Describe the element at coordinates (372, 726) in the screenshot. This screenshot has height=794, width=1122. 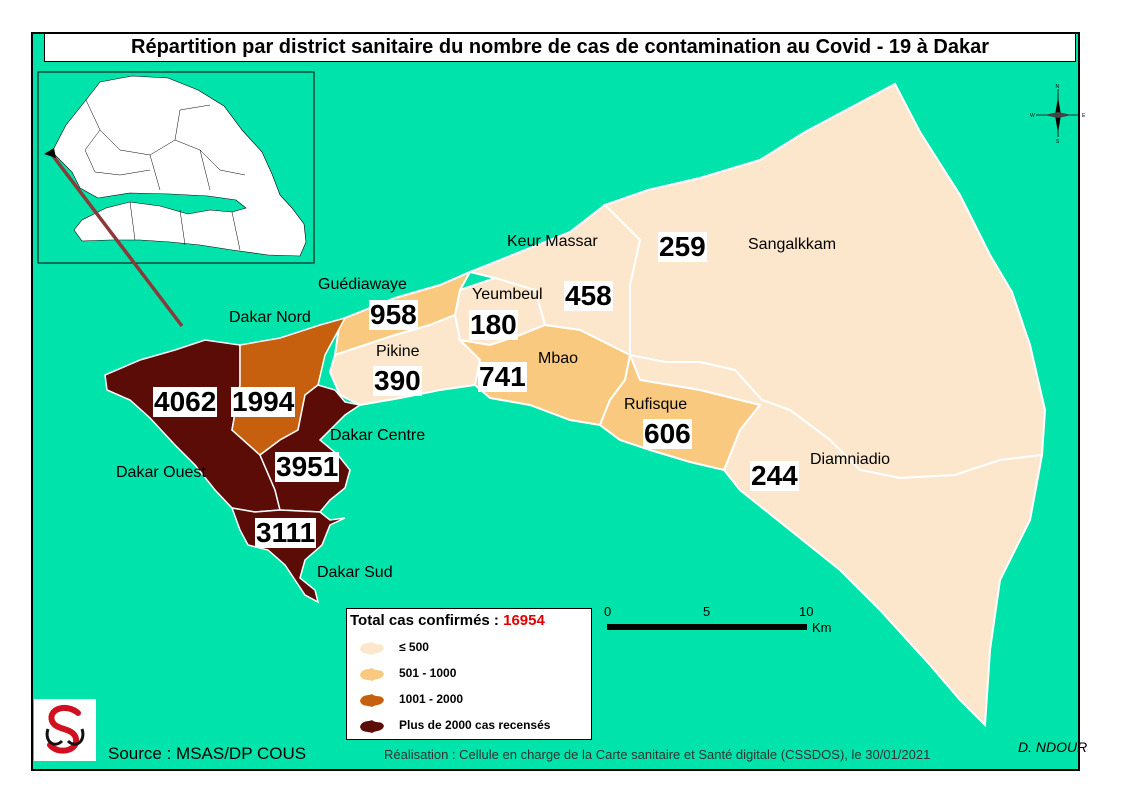
I see `swatch-over-2000` at that location.